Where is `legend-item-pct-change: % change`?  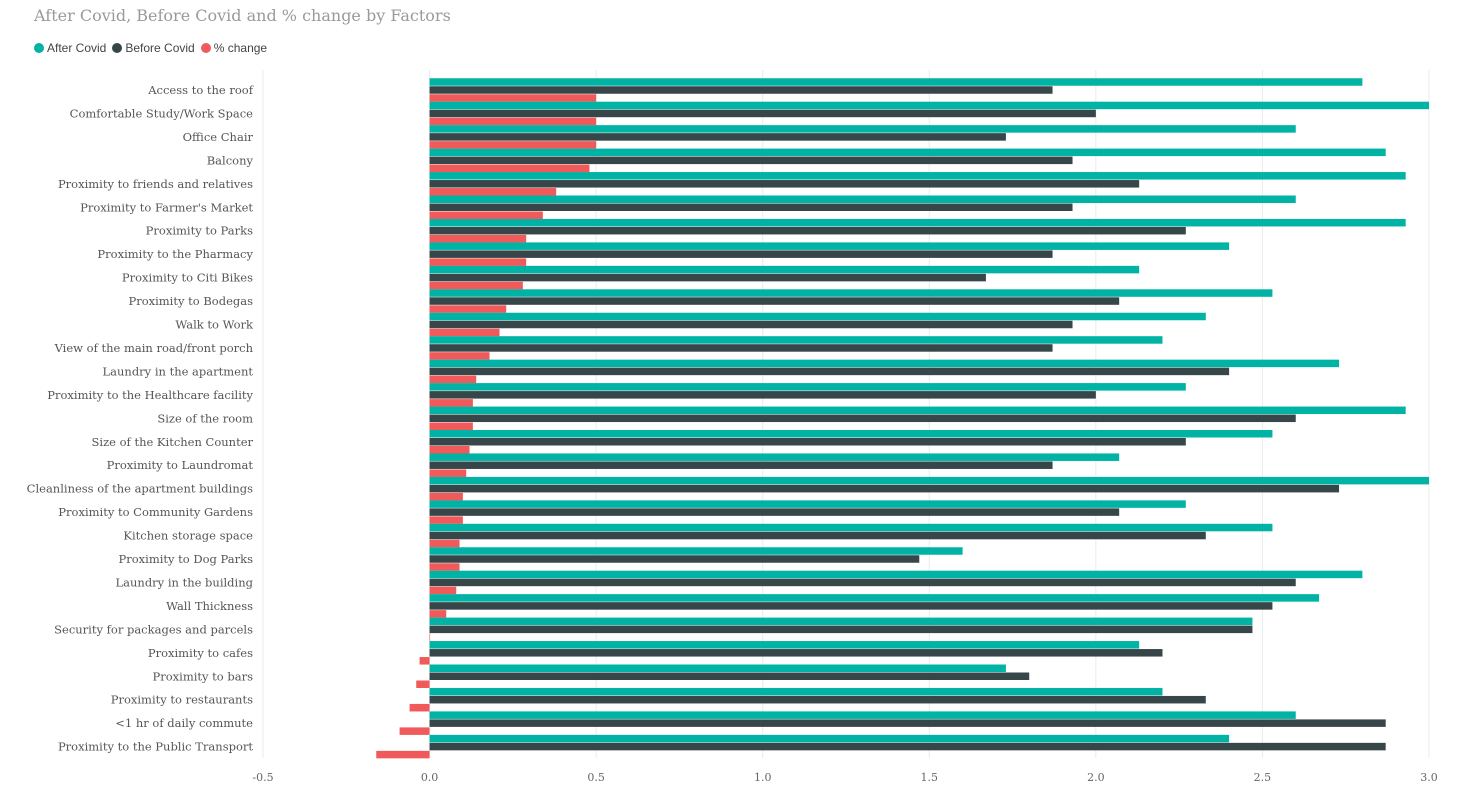
legend-item-pct-change: % change is located at coordinates (233, 48).